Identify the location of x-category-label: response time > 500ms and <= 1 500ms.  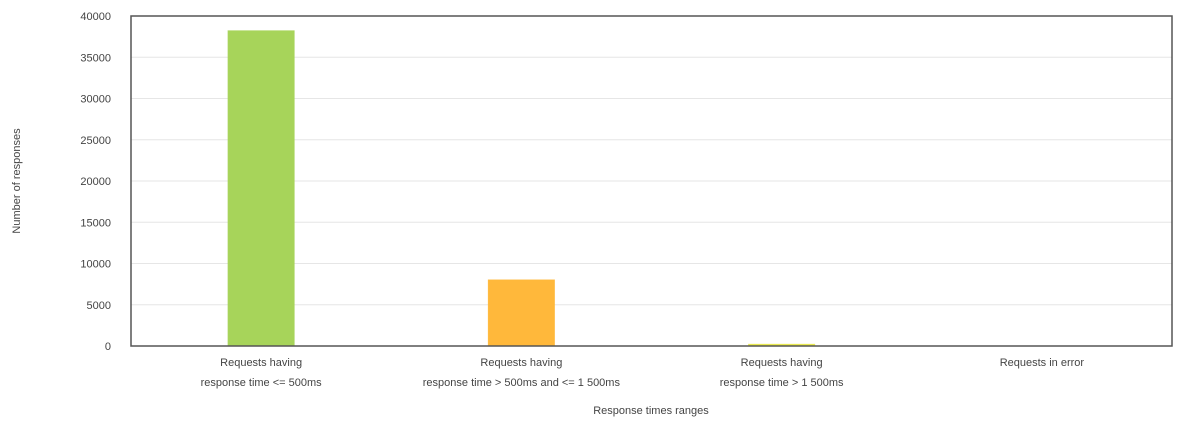
(522, 383).